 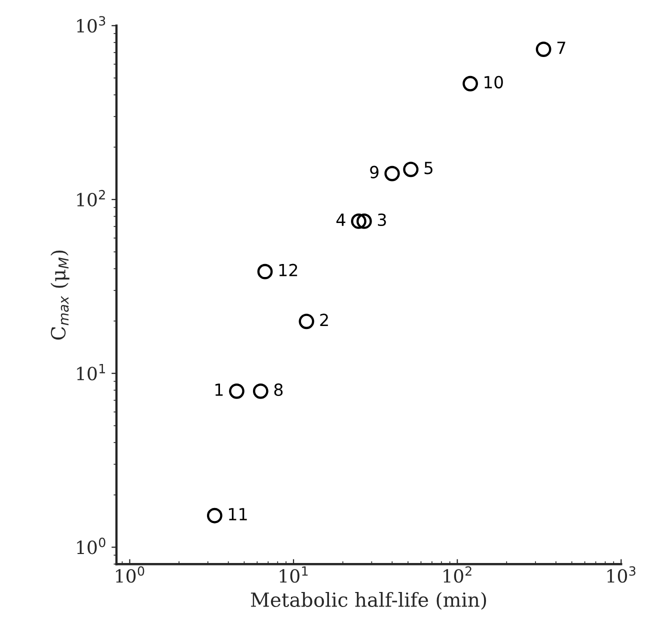 I want to click on annotation: 8, so click(x=278, y=389).